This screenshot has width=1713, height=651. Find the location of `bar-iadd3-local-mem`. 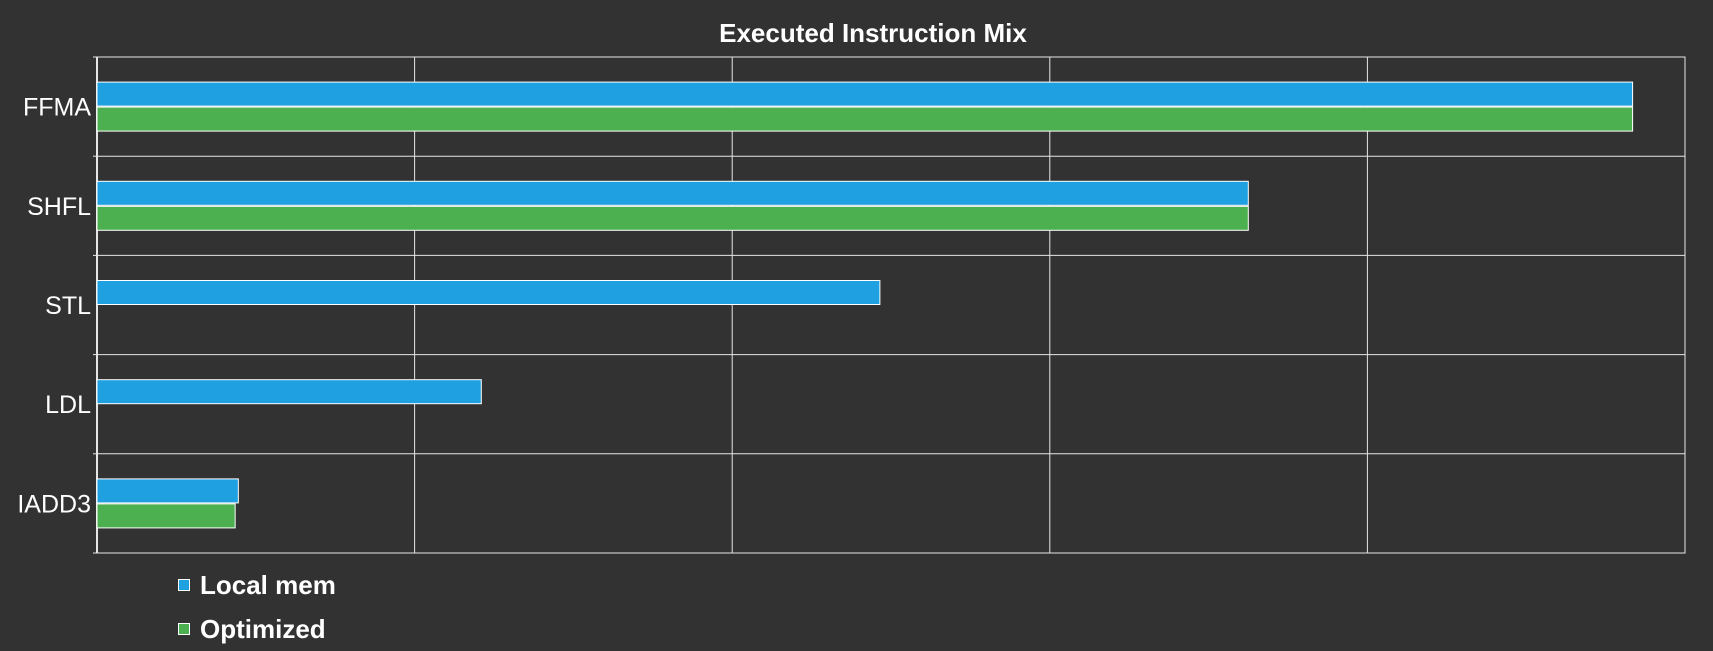

bar-iadd3-local-mem is located at coordinates (167, 491).